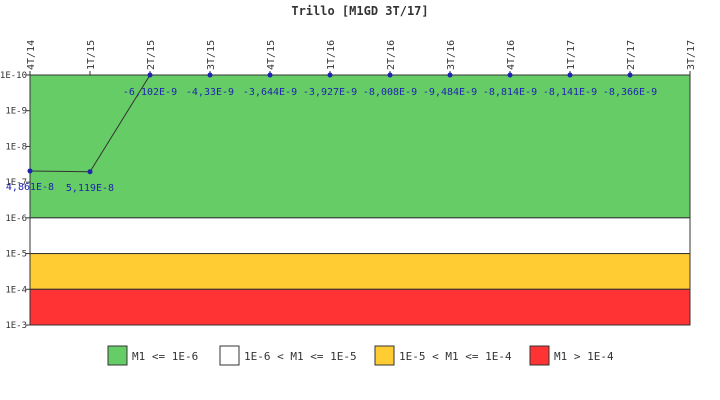 This screenshot has height=400, width=720. I want to click on y-tick-label: 1E-5, so click(16, 255).